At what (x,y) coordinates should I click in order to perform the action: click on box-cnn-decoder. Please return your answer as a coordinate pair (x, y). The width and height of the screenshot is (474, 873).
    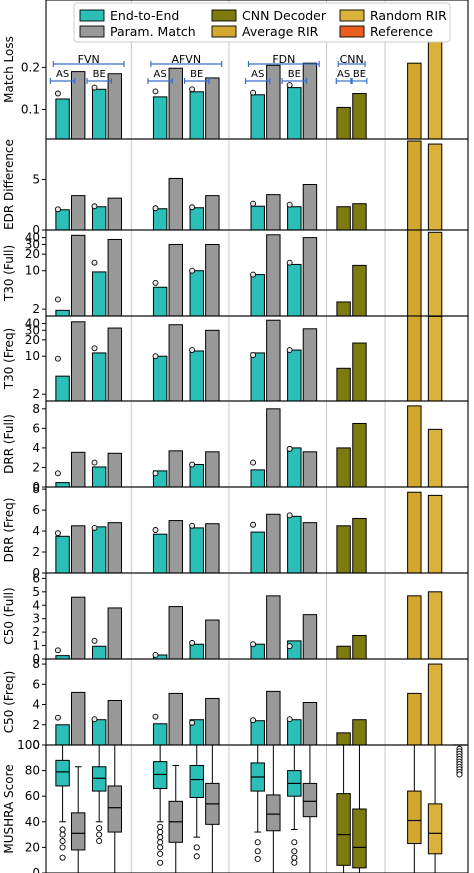
    Looking at the image, I should click on (343, 808).